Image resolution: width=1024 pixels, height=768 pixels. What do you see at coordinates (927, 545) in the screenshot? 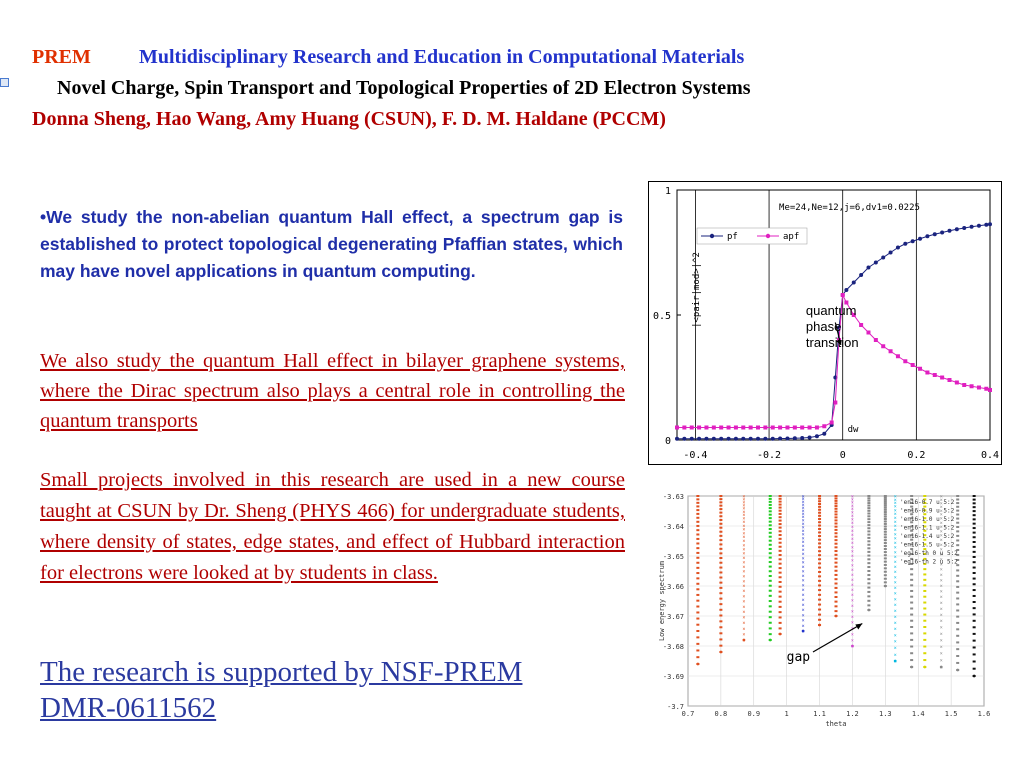
I see `legend-label: 'en16-1.5 u 5:2` at bounding box center [927, 545].